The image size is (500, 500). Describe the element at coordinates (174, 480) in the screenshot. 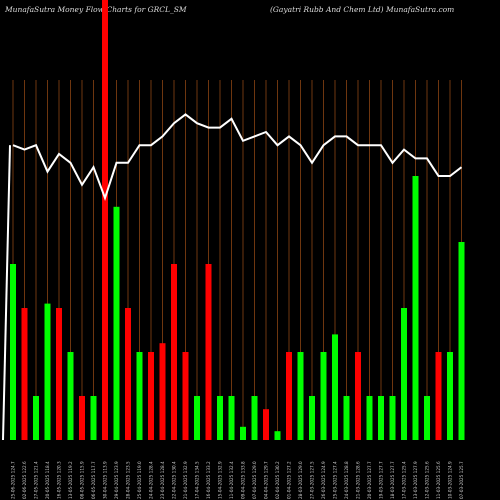

I see `tick-label: 22-04-2025 130.4` at that location.